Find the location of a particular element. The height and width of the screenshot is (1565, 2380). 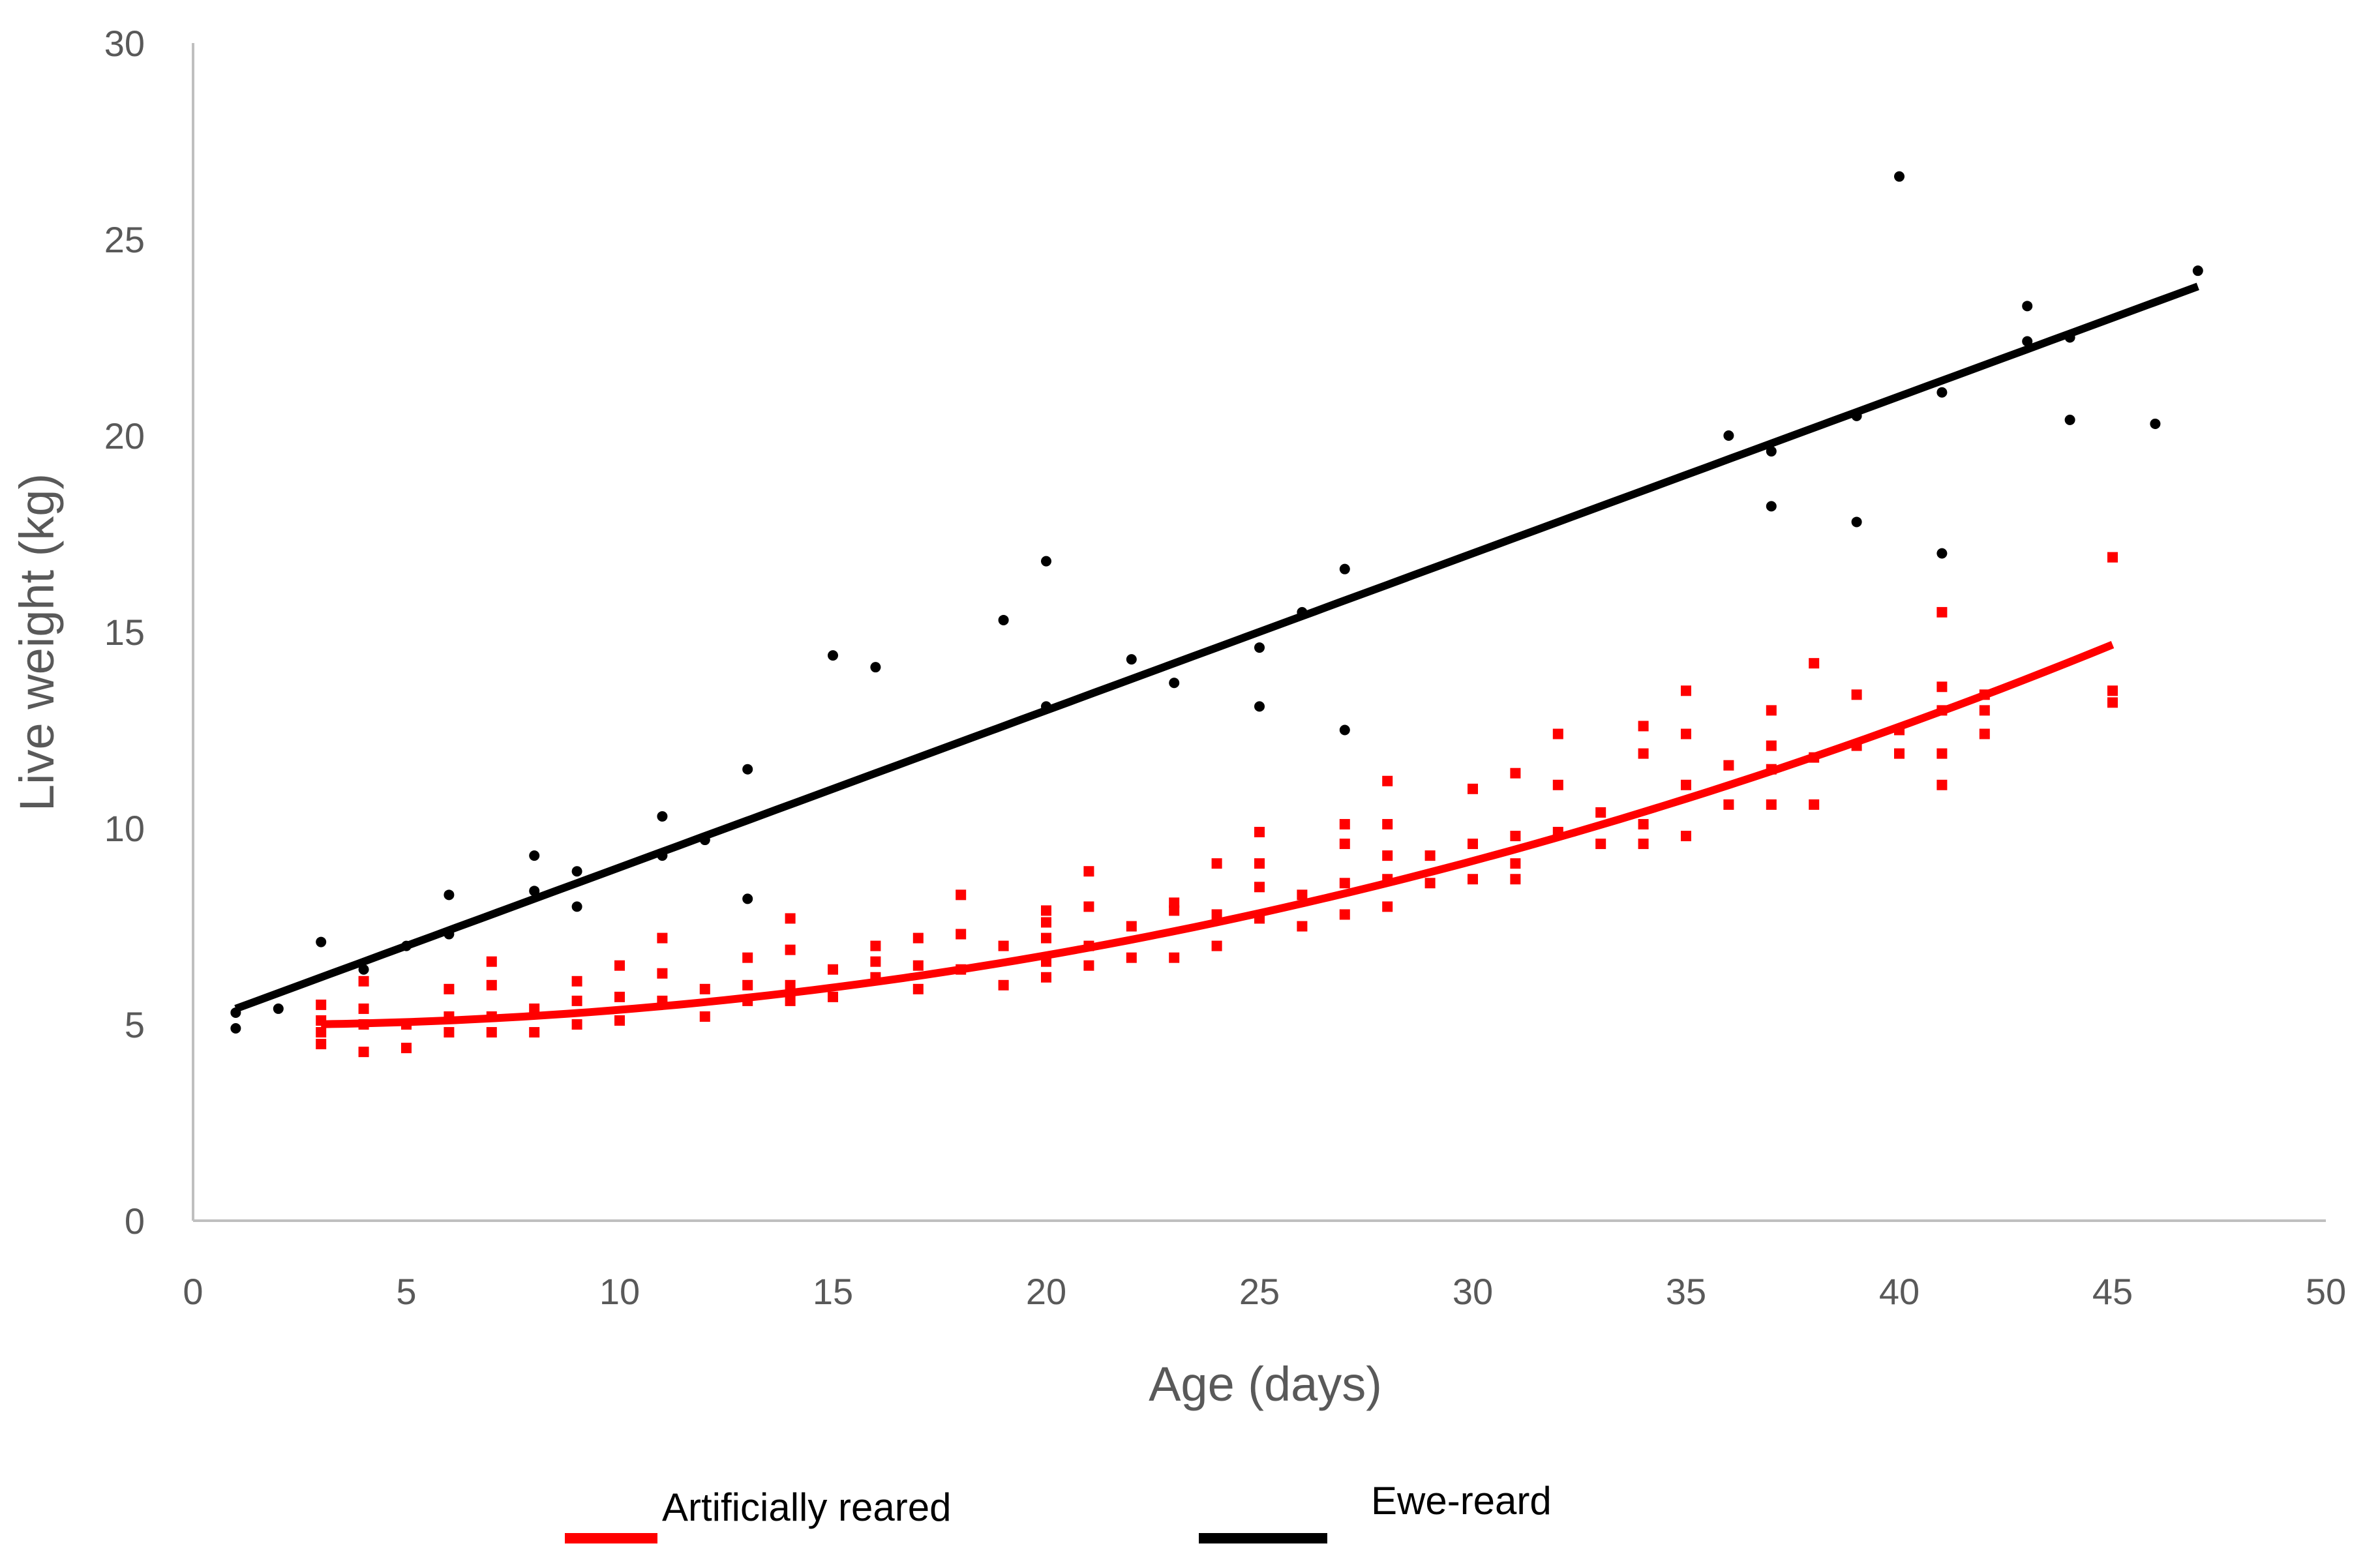

y-tick-label: 20 is located at coordinates (125, 435).